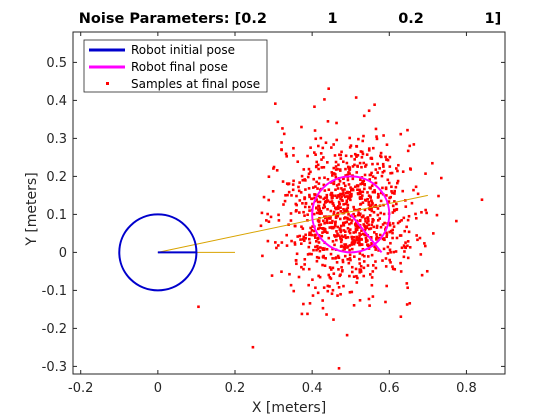 Image resolution: width=560 pixels, height=420 pixels. I want to click on y-tick-label: 0.5, so click(56, 63).